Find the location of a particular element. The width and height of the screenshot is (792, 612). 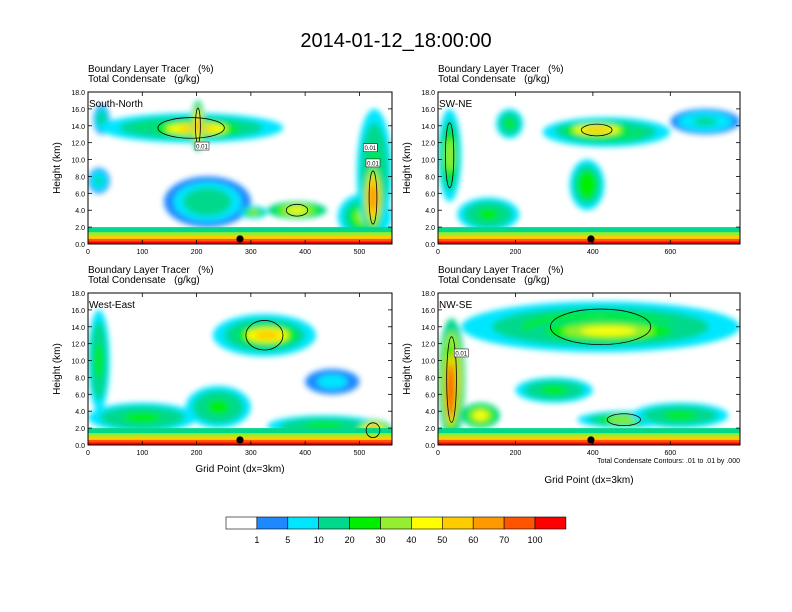

x-tick-label: 500 is located at coordinates (360, 252).